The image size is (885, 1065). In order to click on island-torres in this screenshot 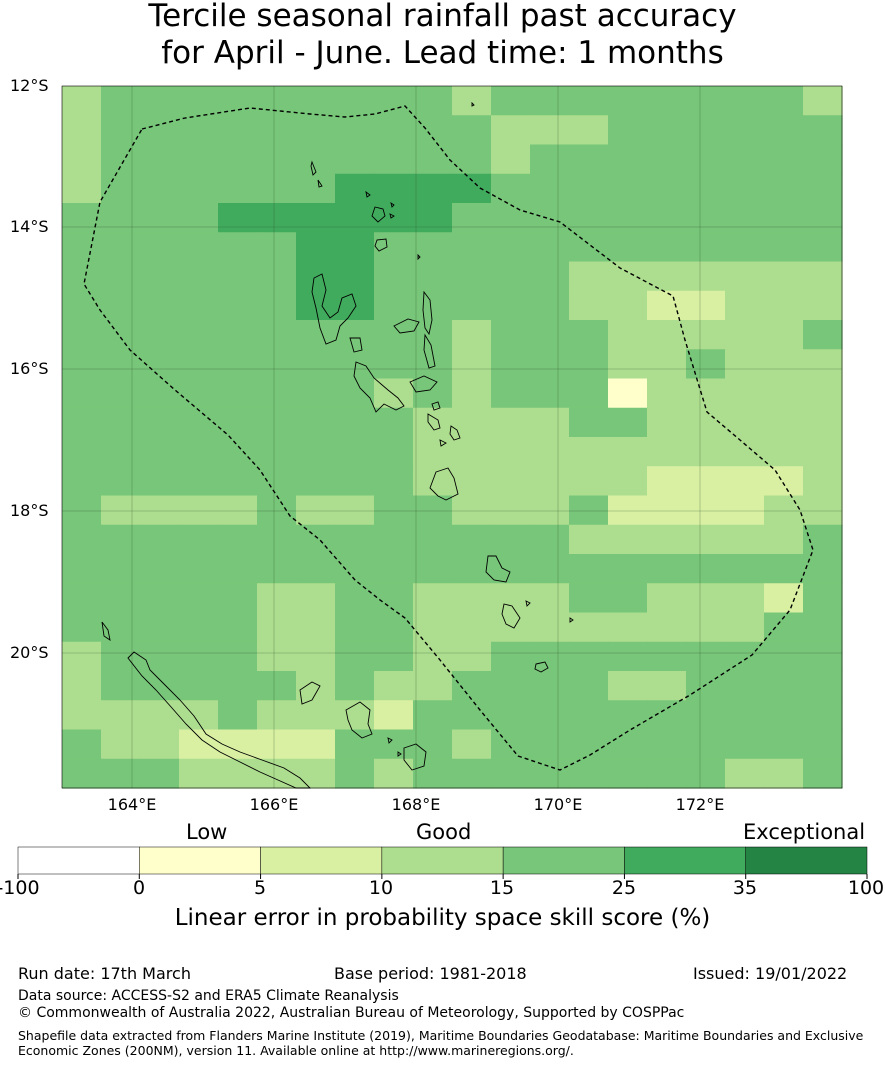, I will do `click(316, 174)`.